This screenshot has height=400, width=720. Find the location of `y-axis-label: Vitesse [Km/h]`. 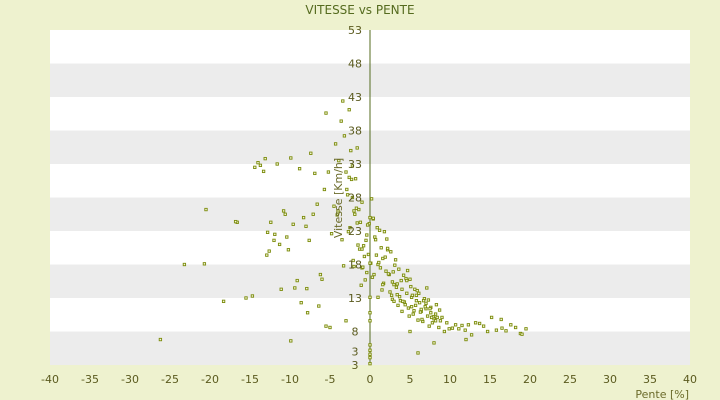

y-axis-label: Vitesse [Km/h] is located at coordinates (338, 198).